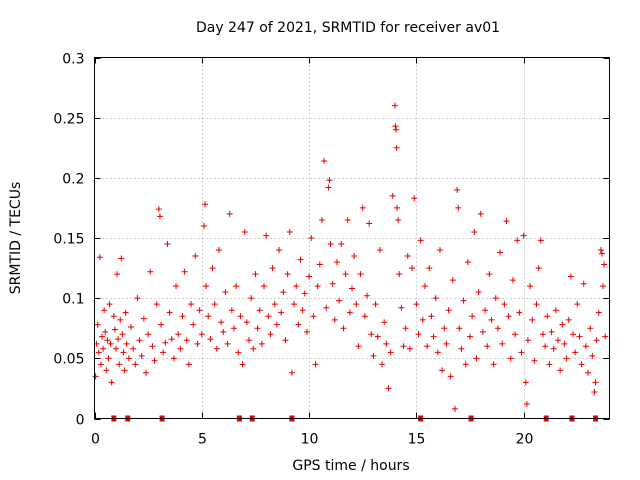 The height and width of the screenshot is (480, 640). Describe the element at coordinates (80, 421) in the screenshot. I see `y-tick-label: 0` at that location.